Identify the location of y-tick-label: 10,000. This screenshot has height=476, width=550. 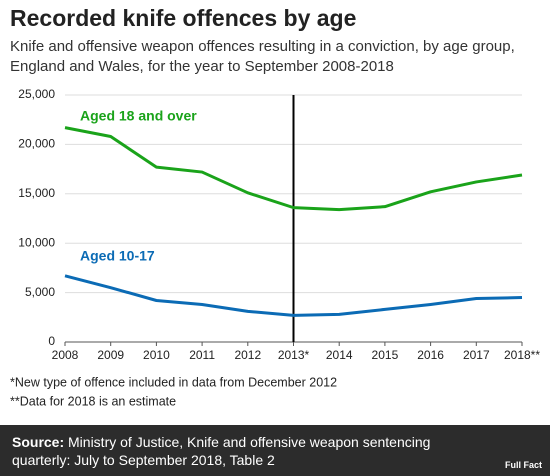
(36, 242).